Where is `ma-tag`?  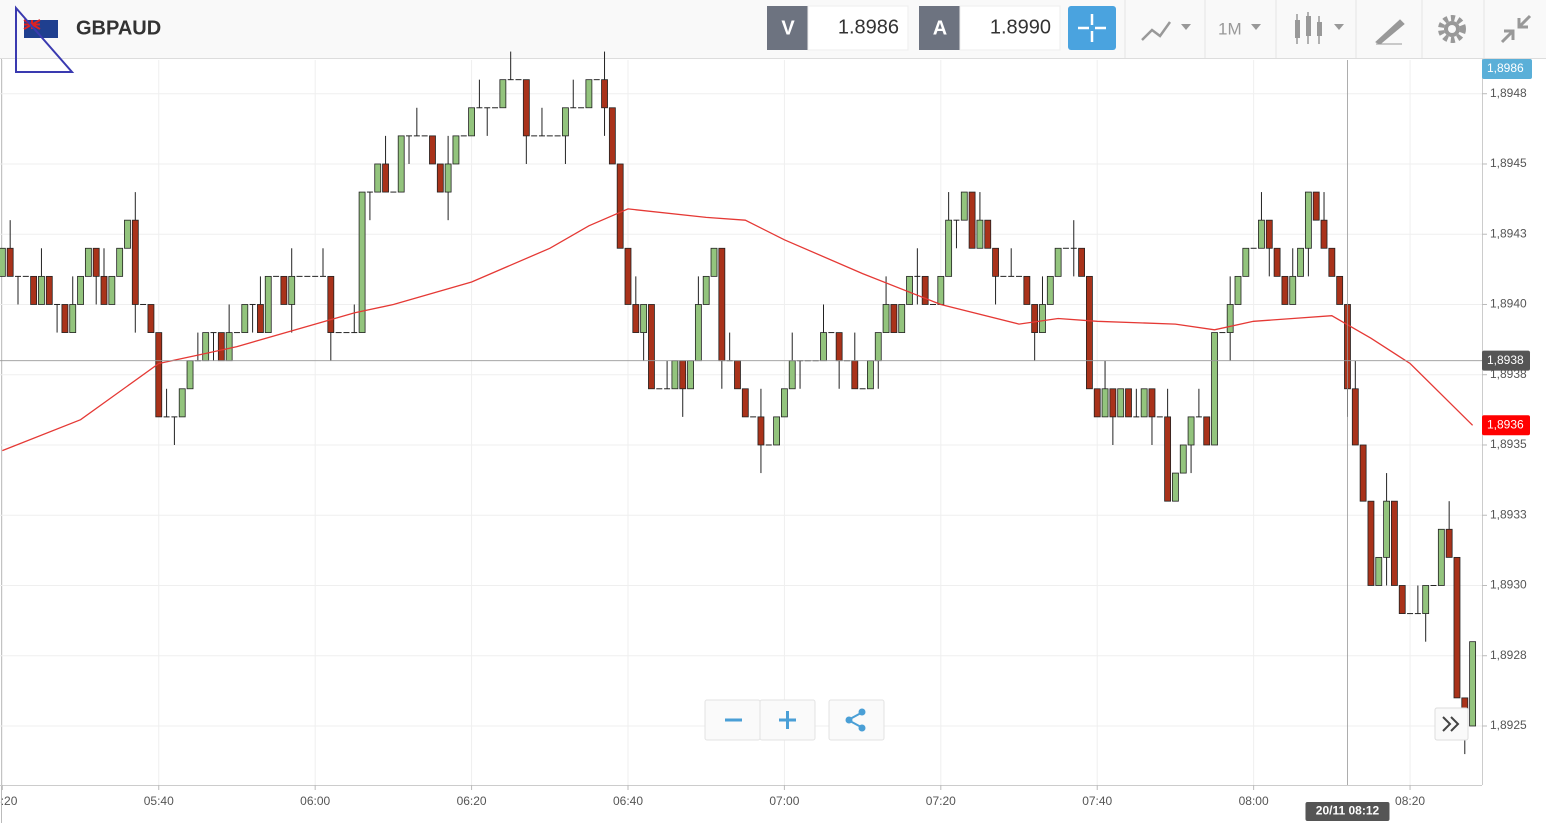
ma-tag is located at coordinates (1506, 425).